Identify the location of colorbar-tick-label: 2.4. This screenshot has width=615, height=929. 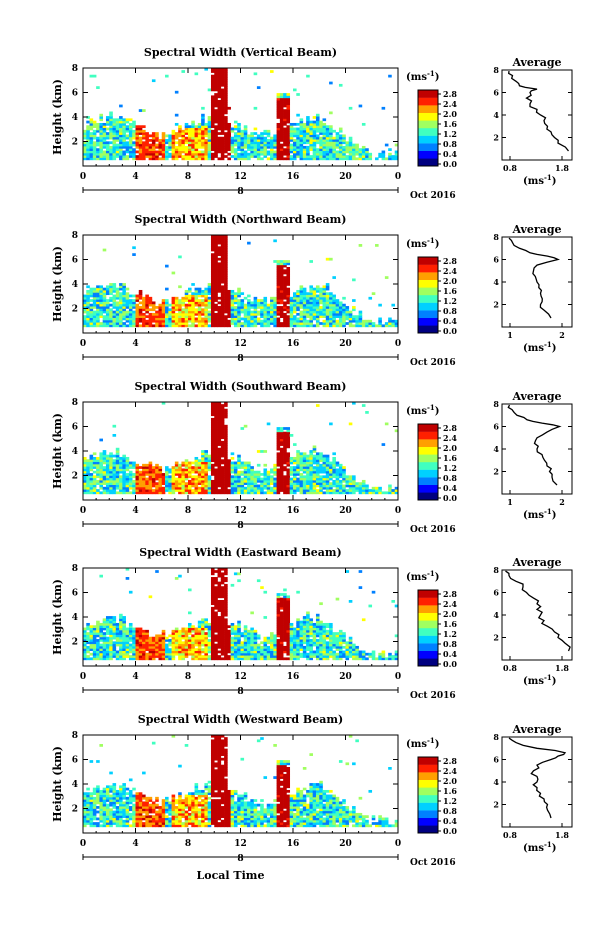
(450, 104).